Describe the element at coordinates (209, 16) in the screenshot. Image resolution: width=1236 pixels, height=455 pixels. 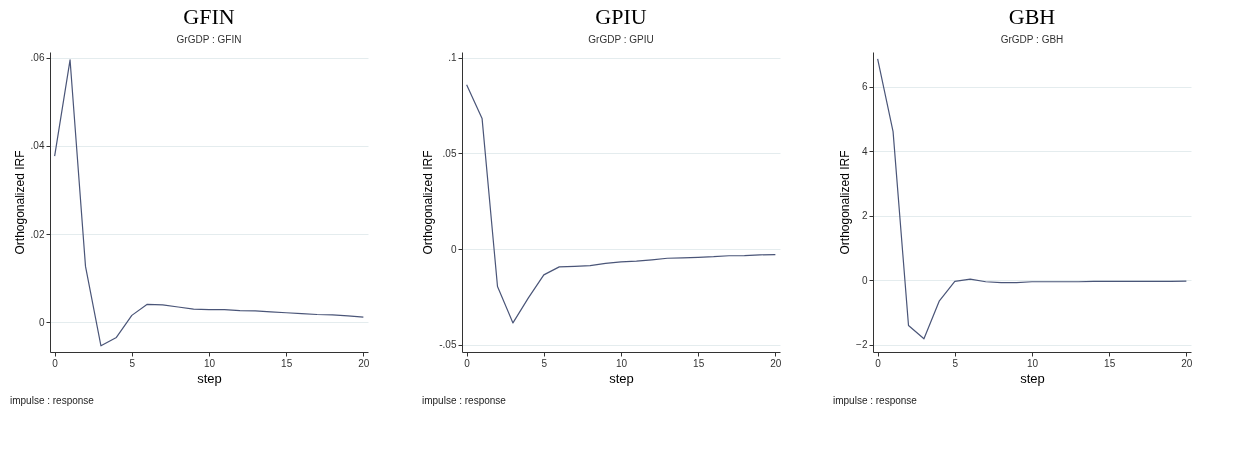
I see `chart-title: GFIN` at that location.